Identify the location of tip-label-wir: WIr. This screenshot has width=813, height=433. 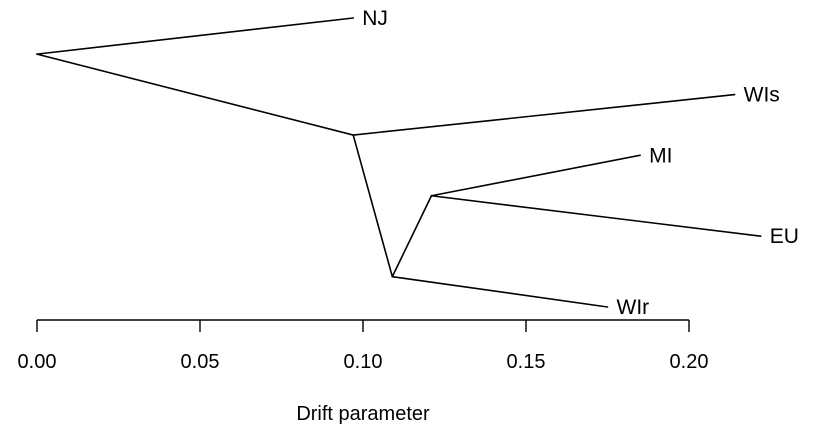
(633, 307).